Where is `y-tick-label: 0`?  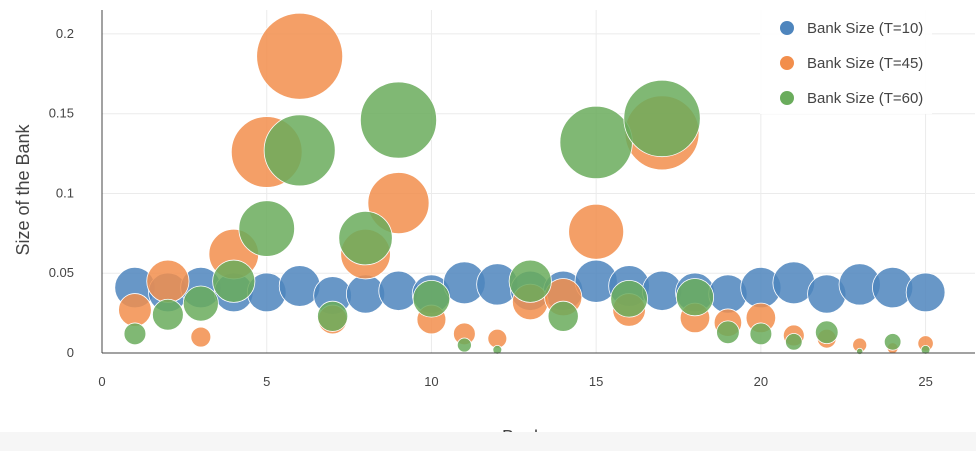 y-tick-label: 0 is located at coordinates (70, 352).